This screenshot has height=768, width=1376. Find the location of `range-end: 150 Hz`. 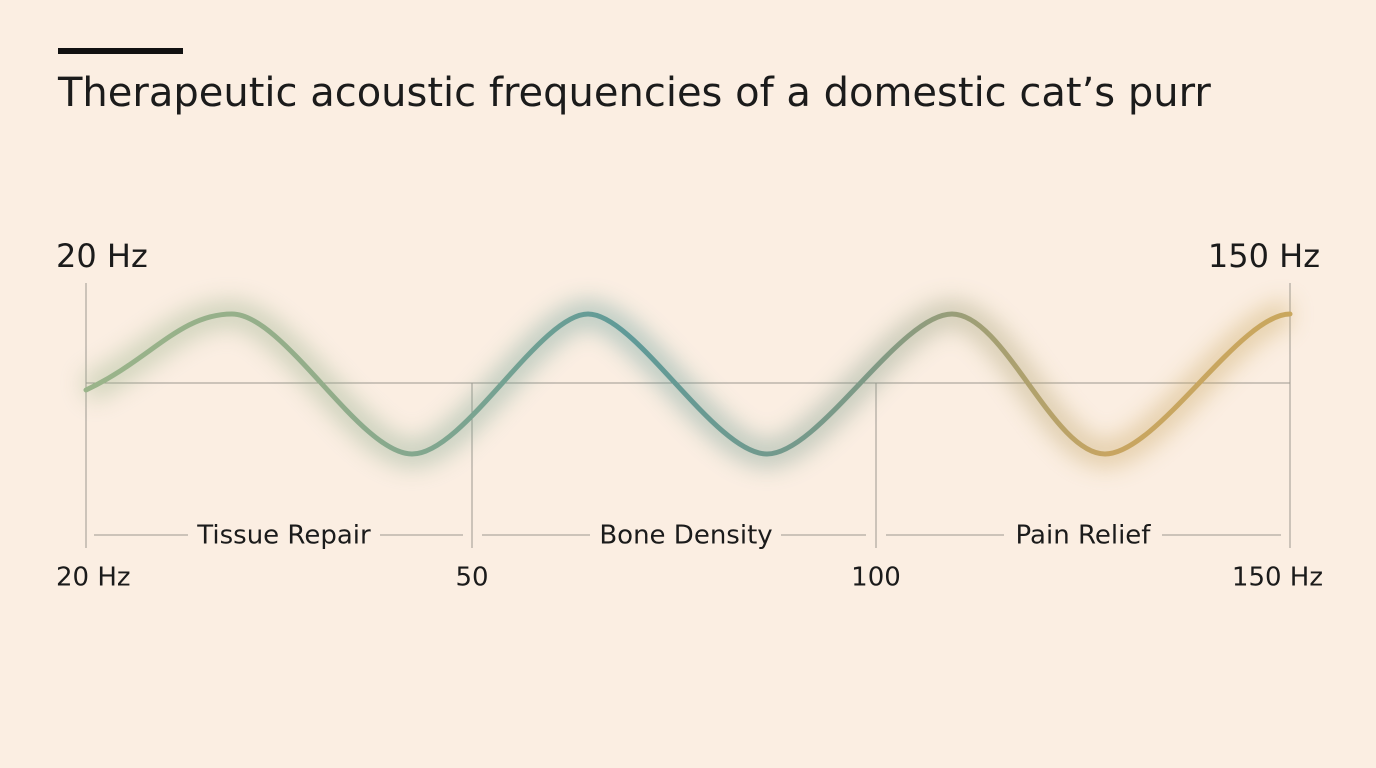

range-end: 150 Hz is located at coordinates (1264, 256).